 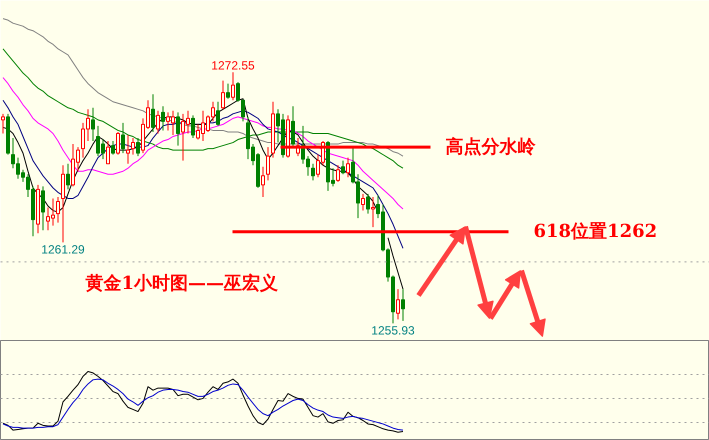 I want to click on annotation: 1272.55, so click(x=233, y=65).